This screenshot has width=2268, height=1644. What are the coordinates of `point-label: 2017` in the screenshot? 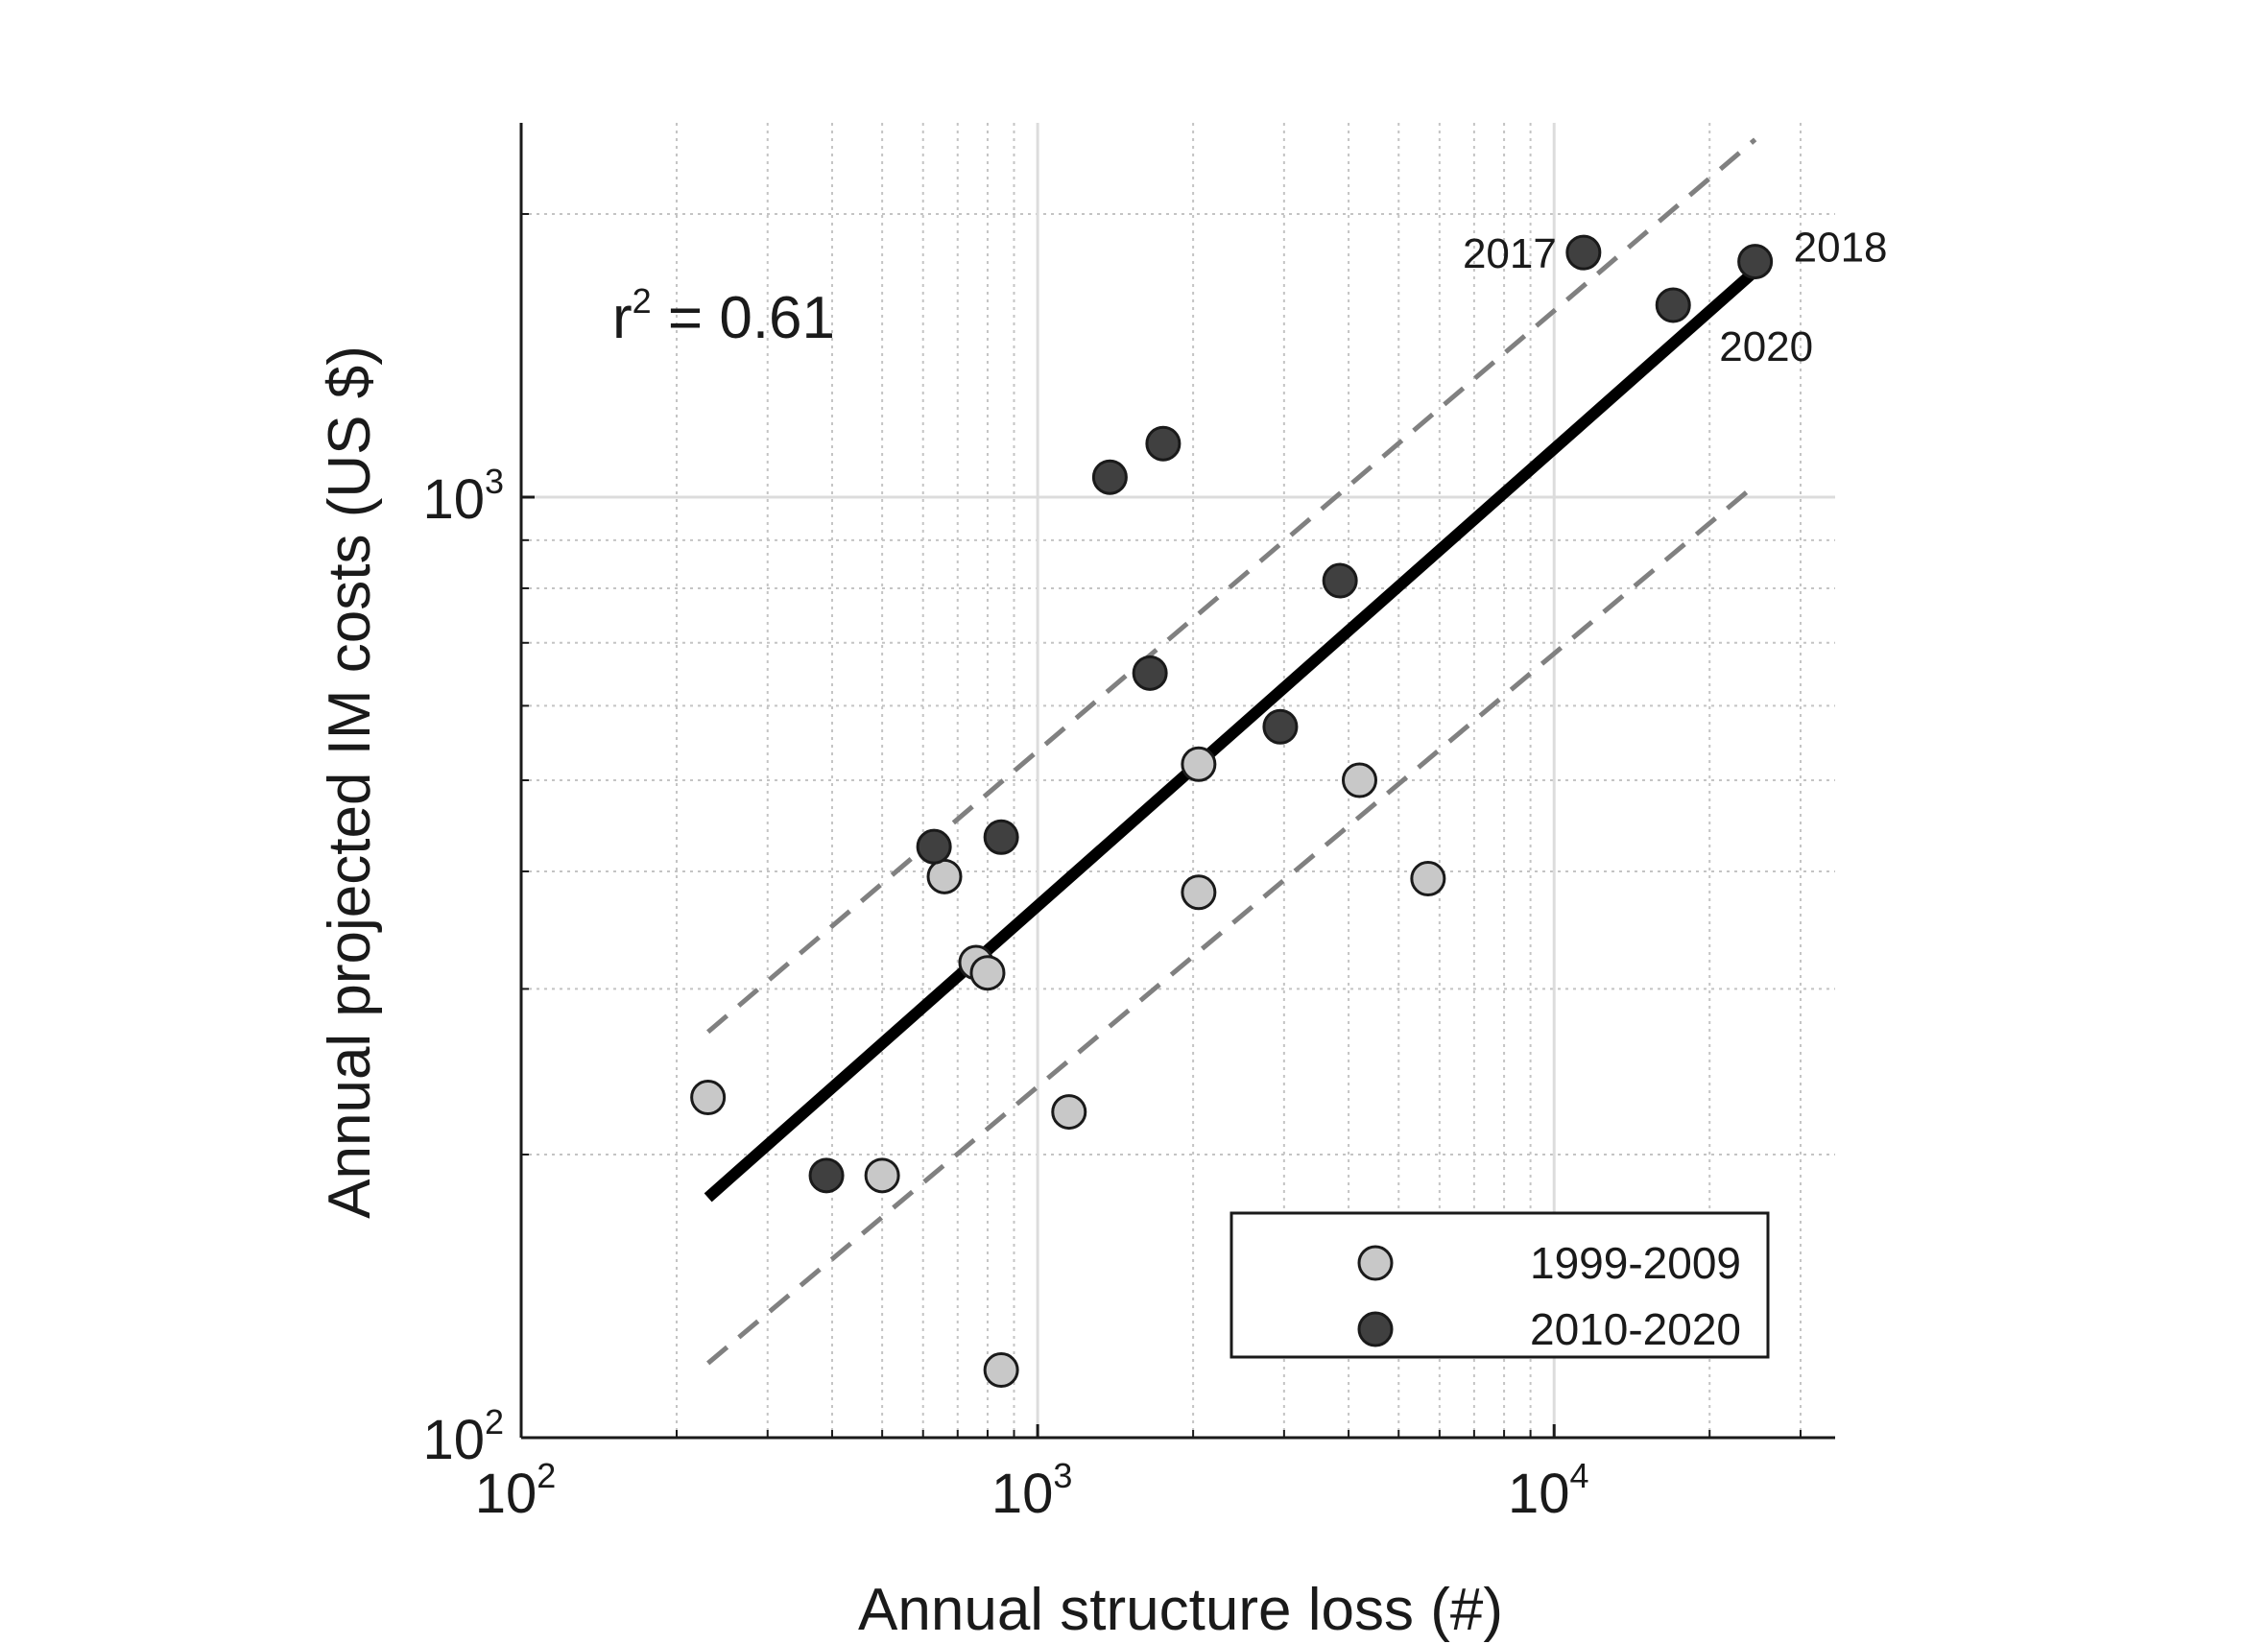 It's located at (1510, 253).